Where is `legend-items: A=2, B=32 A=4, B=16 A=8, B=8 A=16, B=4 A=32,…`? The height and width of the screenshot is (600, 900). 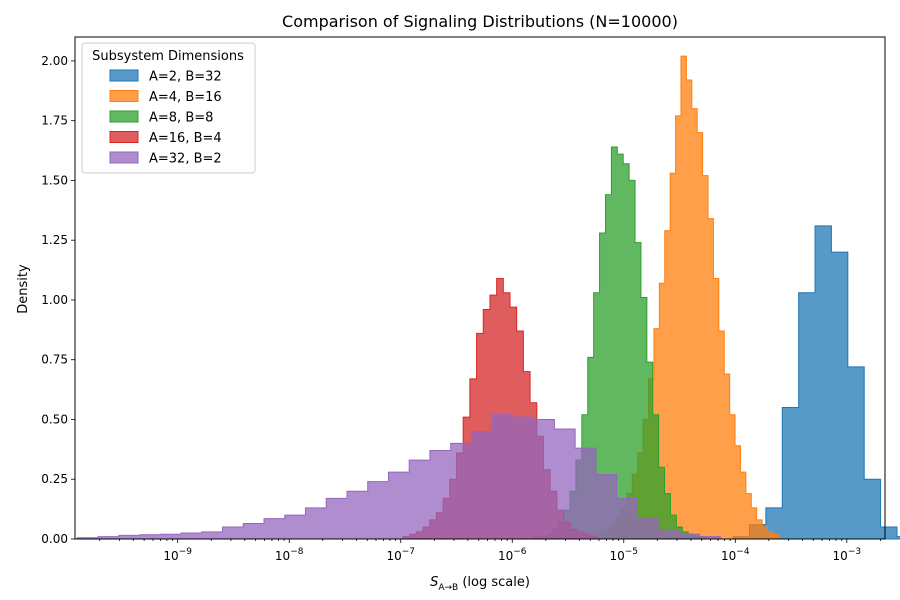
legend-items: A=2, B=32 A=4, B=16 A=8, B=8 A=16, B=4 A=32,… is located at coordinates (165, 118).